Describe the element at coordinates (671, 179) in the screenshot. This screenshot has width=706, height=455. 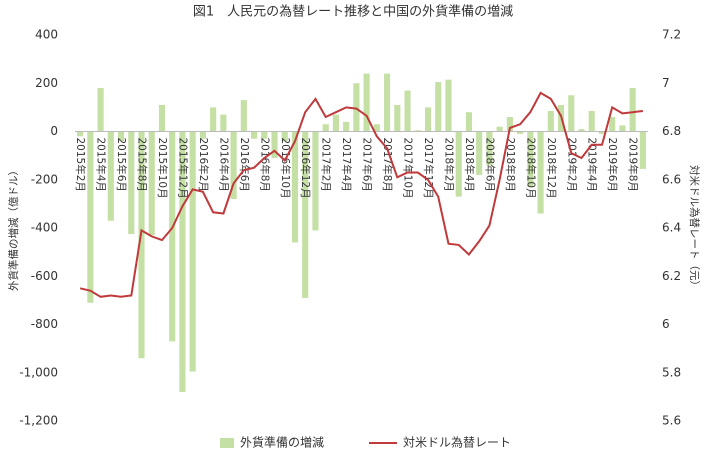
I see `y2-tick-label: 6.6` at that location.